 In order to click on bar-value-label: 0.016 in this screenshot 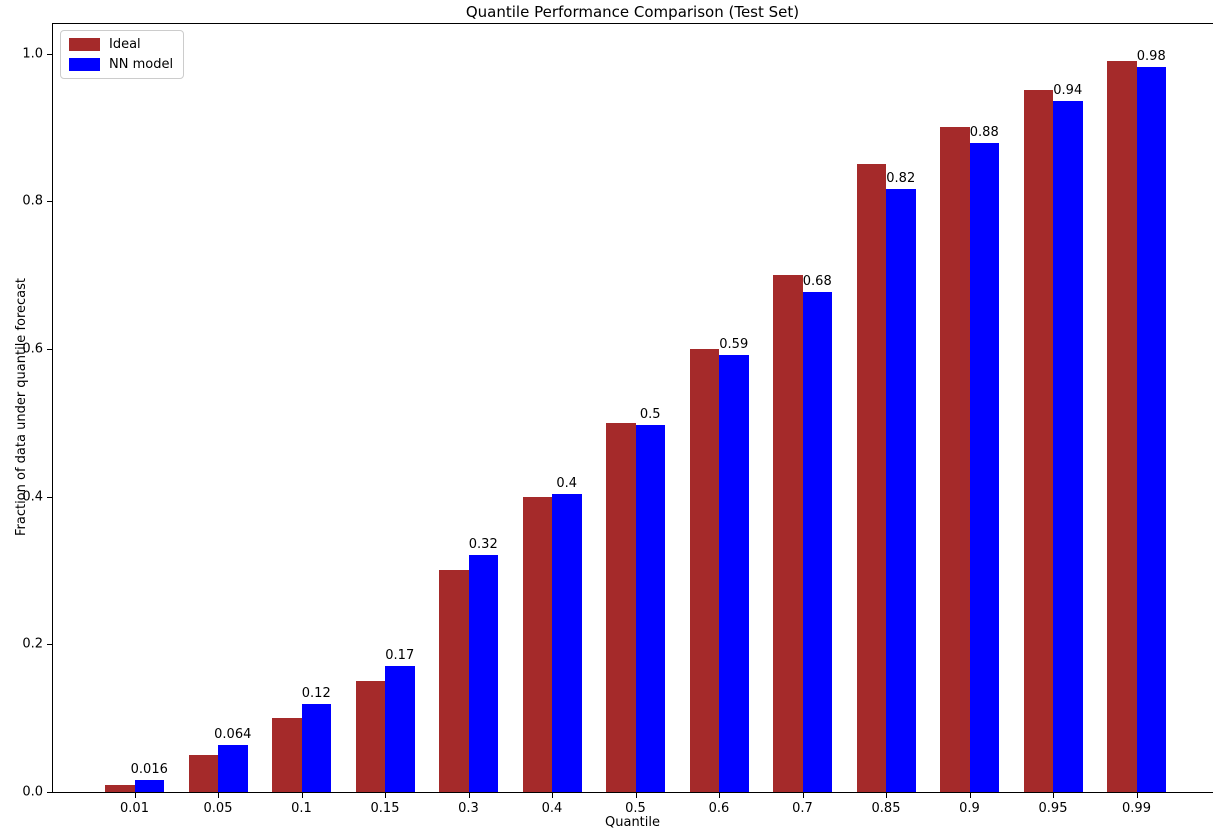, I will do `click(149, 770)`.